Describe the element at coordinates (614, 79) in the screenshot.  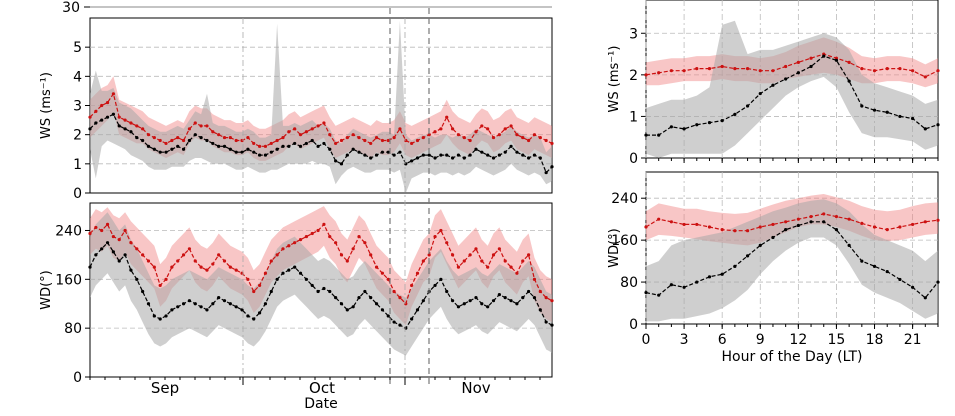
I see `y-axis-label: WS (ms⁻¹)` at that location.